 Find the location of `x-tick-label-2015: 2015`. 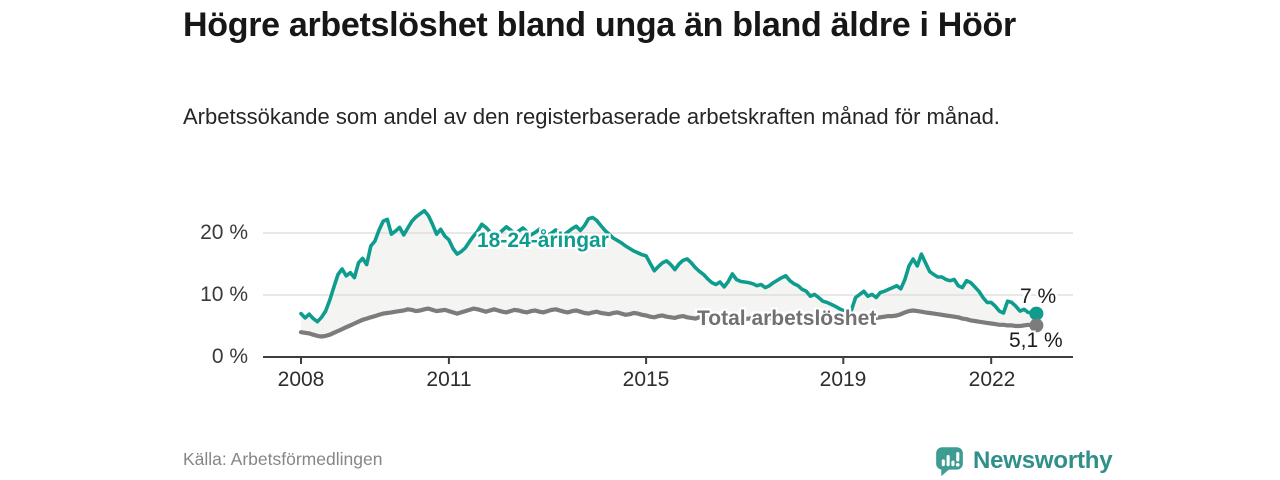

x-tick-label-2015: 2015 is located at coordinates (646, 379).